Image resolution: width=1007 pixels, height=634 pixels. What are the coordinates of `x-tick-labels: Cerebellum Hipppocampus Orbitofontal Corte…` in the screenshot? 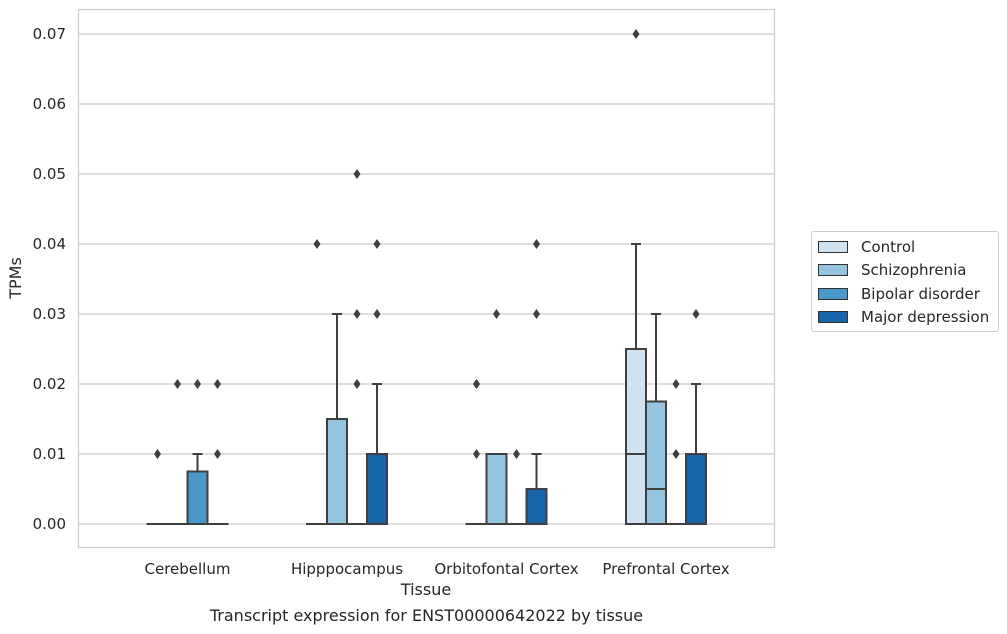 It's located at (437, 569).